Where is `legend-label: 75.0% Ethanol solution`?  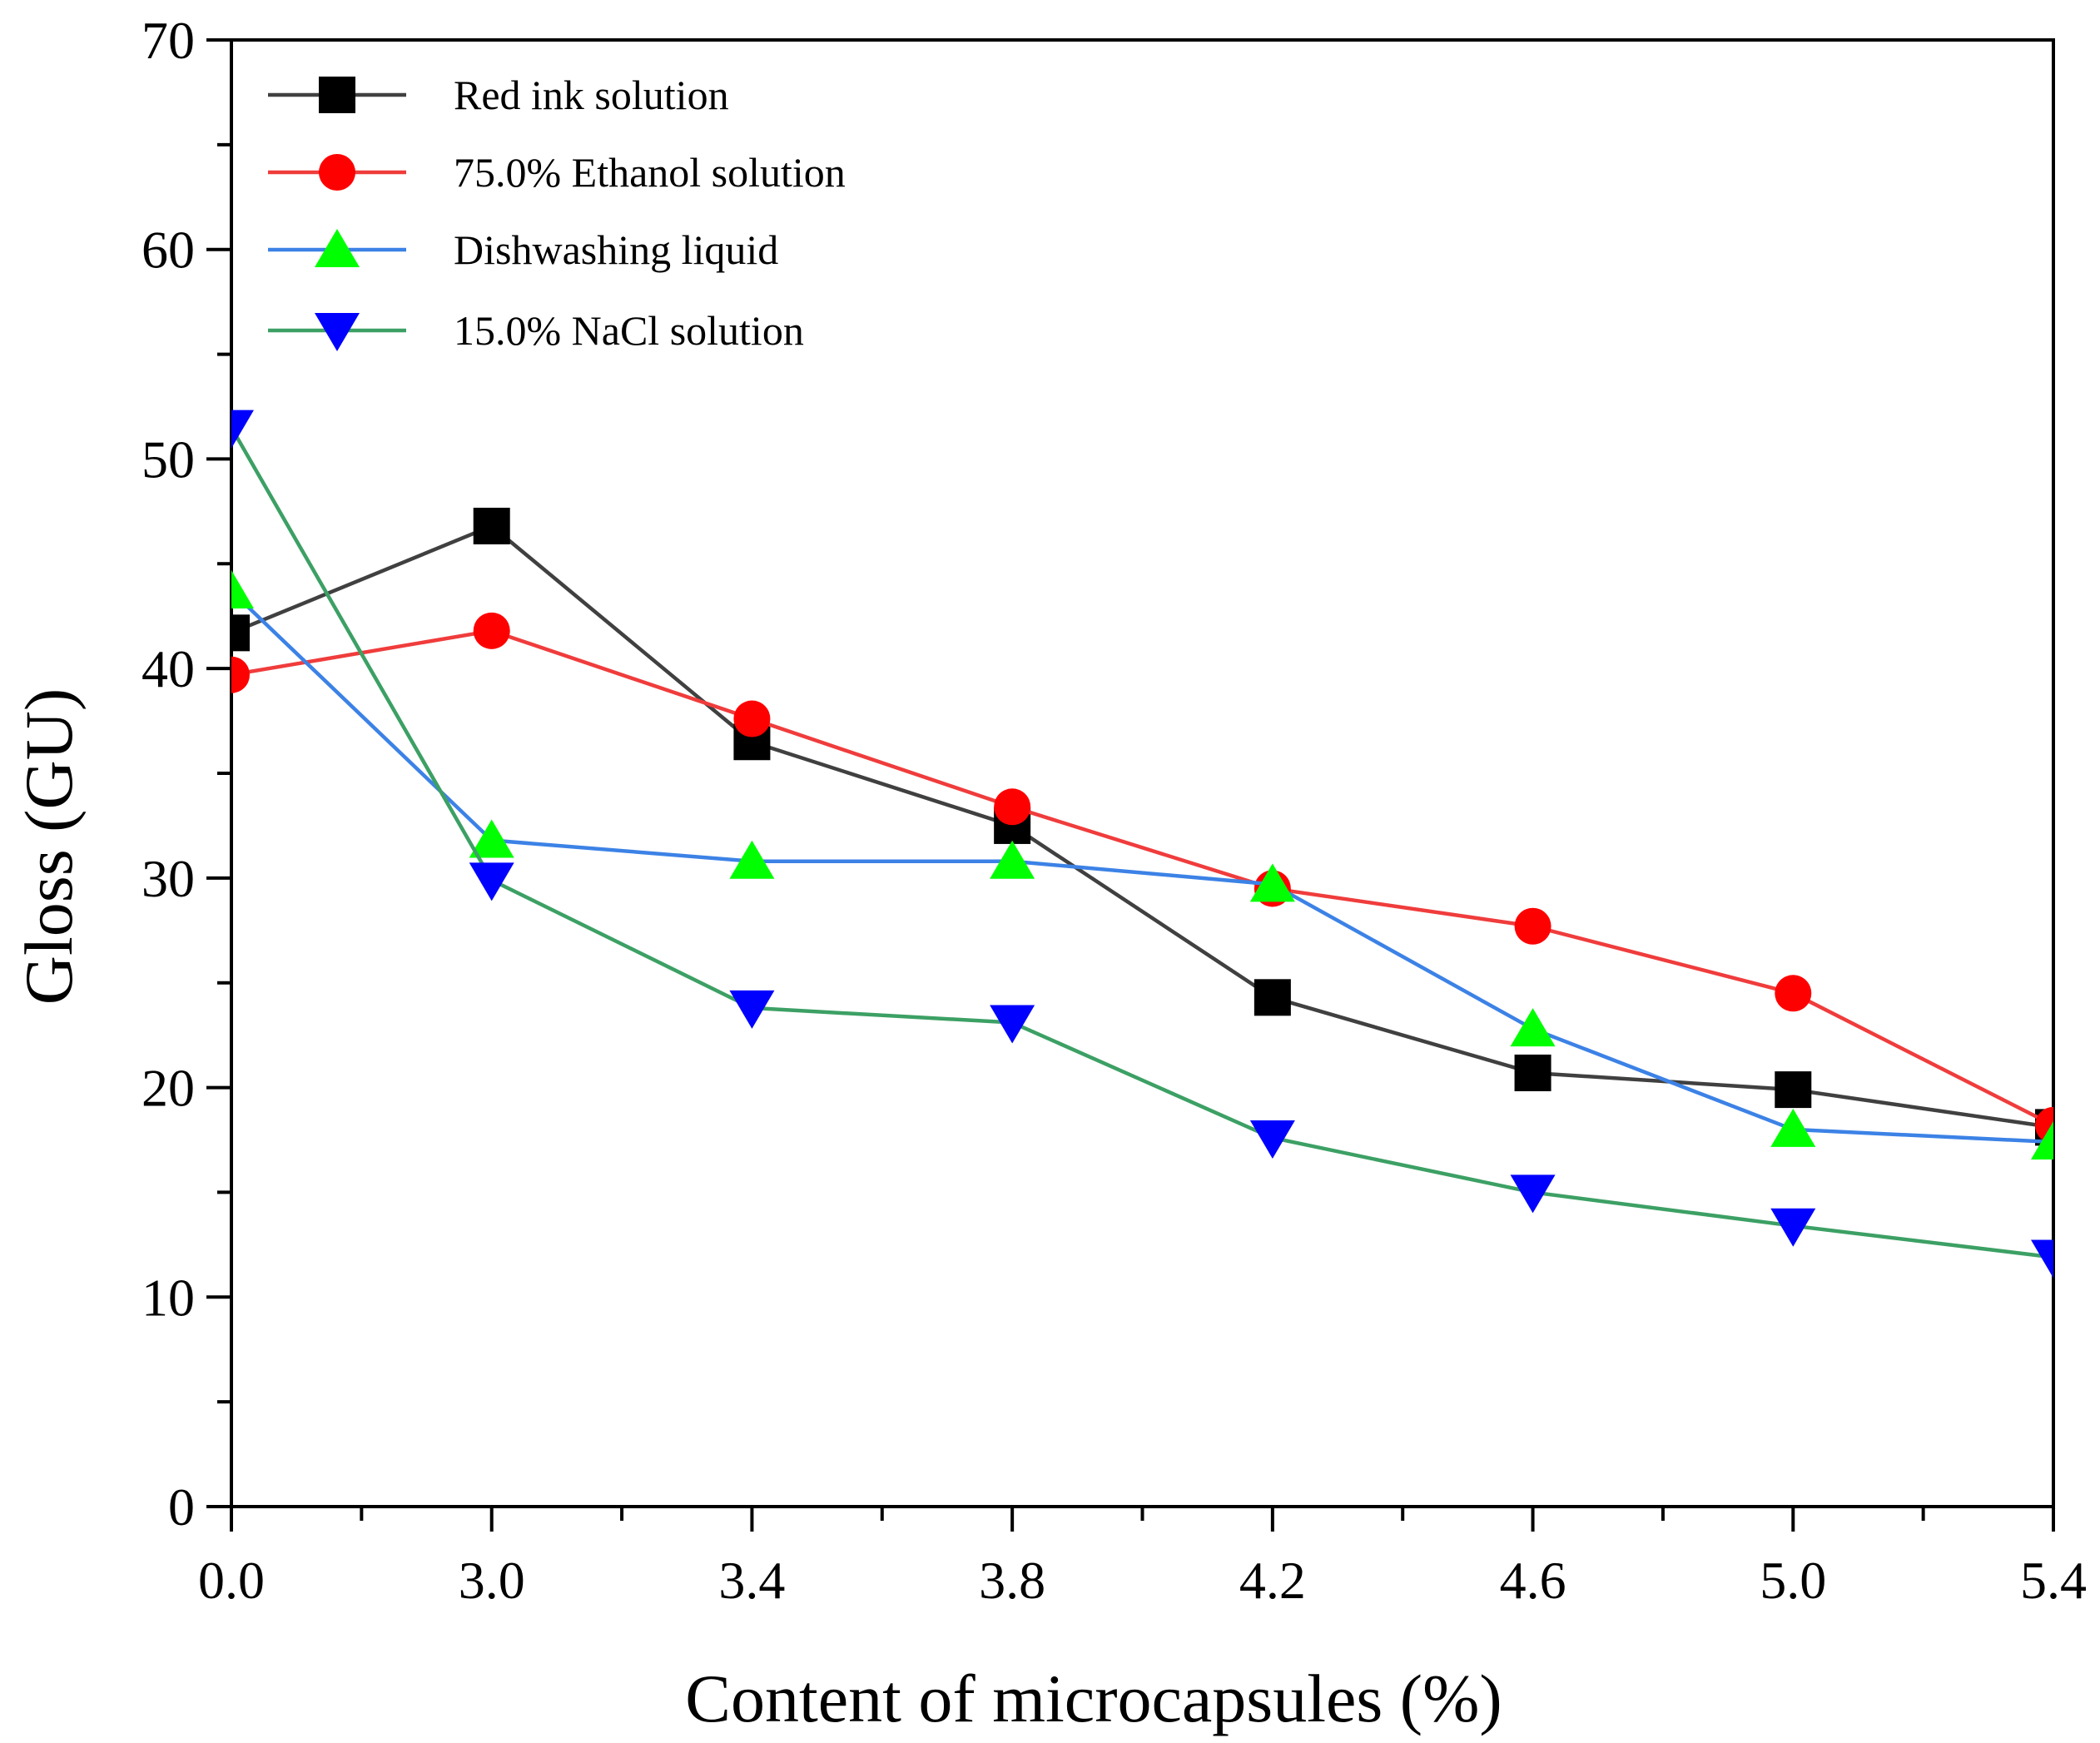
legend-label: 75.0% Ethanol solution is located at coordinates (650, 172).